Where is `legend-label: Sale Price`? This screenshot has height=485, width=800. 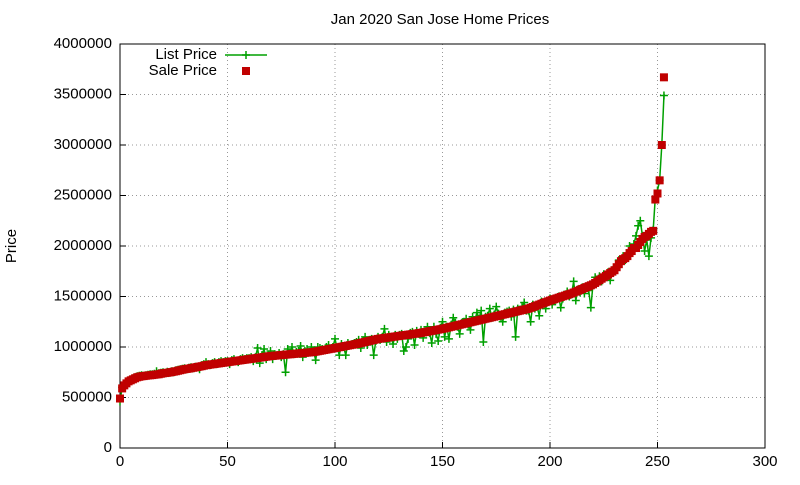 legend-label: Sale Price is located at coordinates (183, 70).